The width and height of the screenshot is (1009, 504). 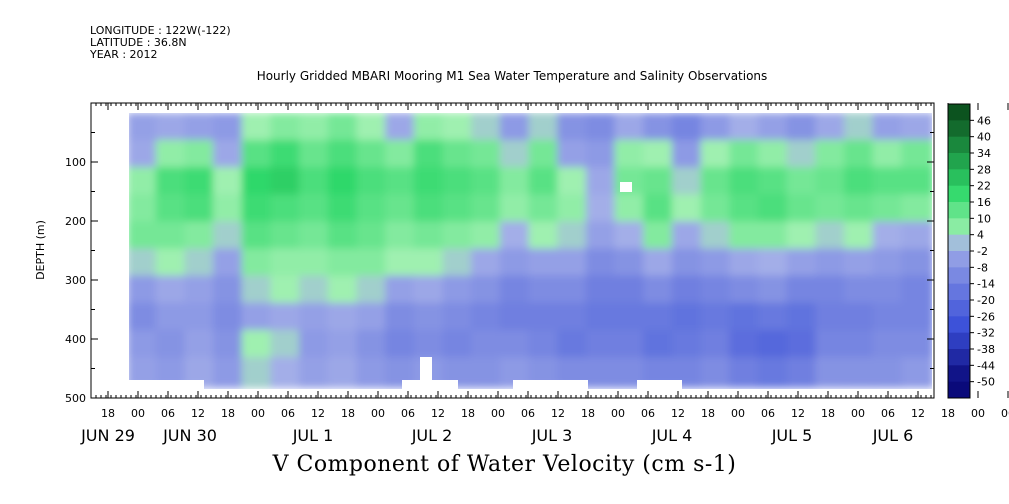 I want to click on y-tick-label: 500, so click(x=75, y=398).